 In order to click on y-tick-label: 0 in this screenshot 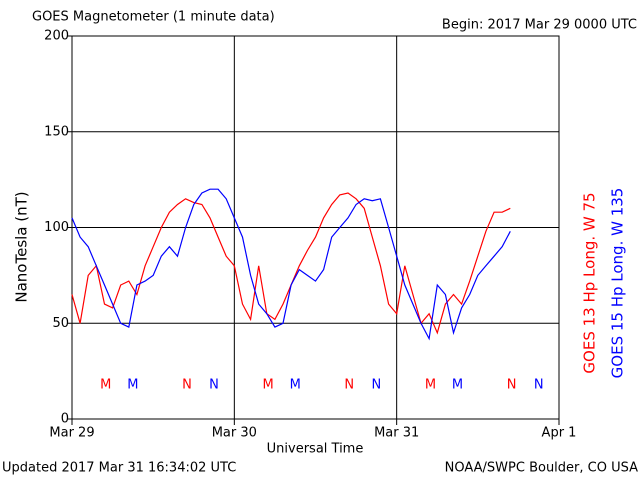, I will do `click(65, 419)`.